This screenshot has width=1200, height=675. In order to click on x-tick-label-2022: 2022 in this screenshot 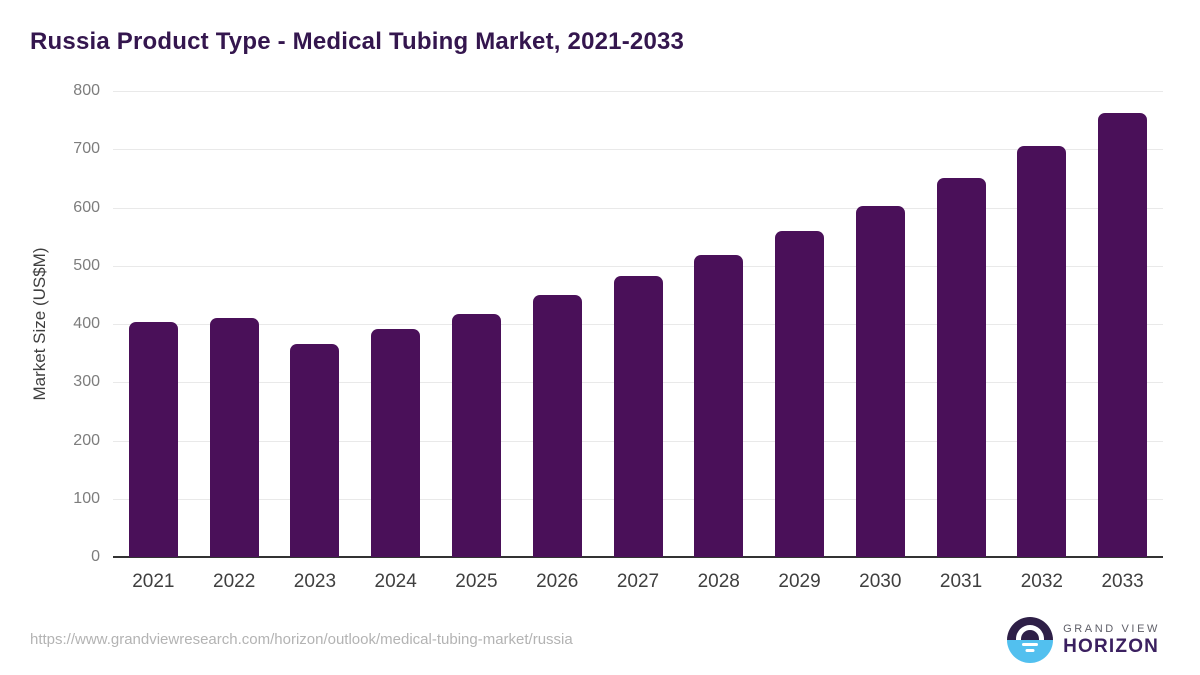, I will do `click(234, 581)`.